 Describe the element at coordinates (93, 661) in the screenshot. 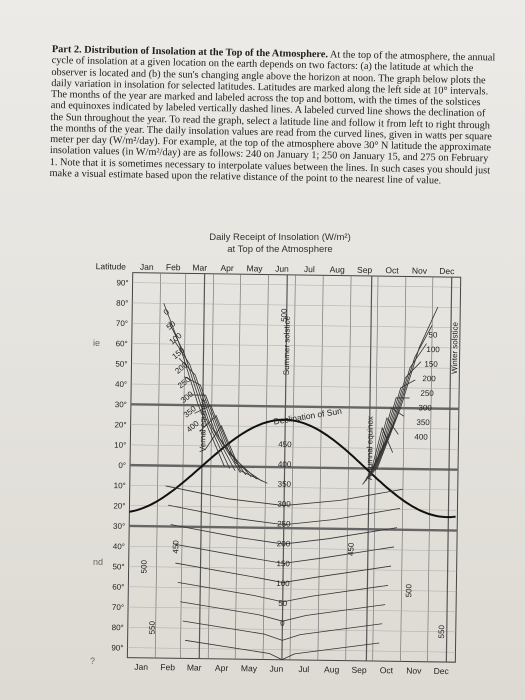

I see `margin-mark: ?` at that location.